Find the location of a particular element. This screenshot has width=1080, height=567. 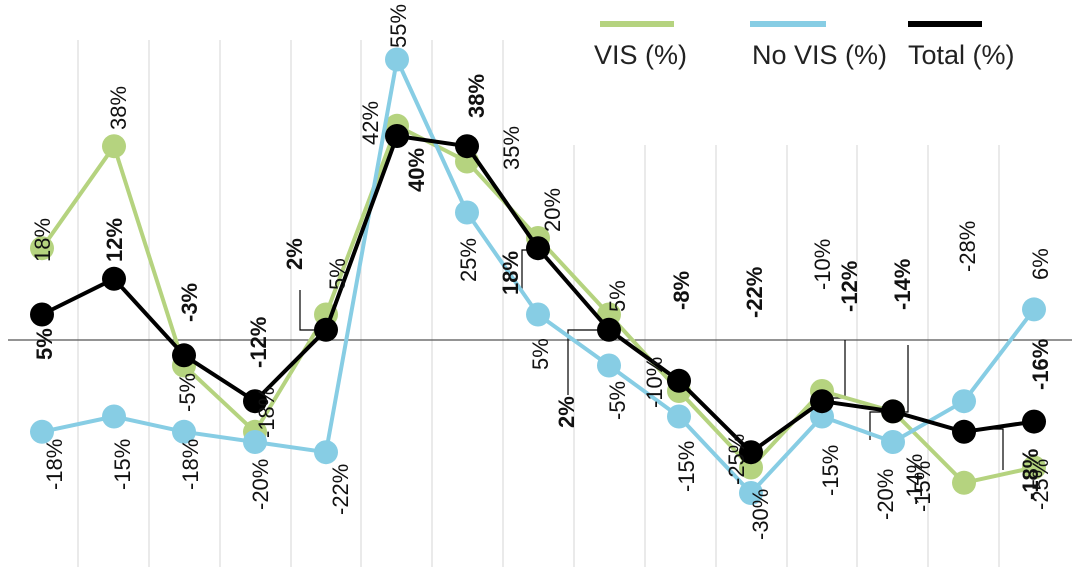

label-novis-3: -20% is located at coordinates (260, 484).